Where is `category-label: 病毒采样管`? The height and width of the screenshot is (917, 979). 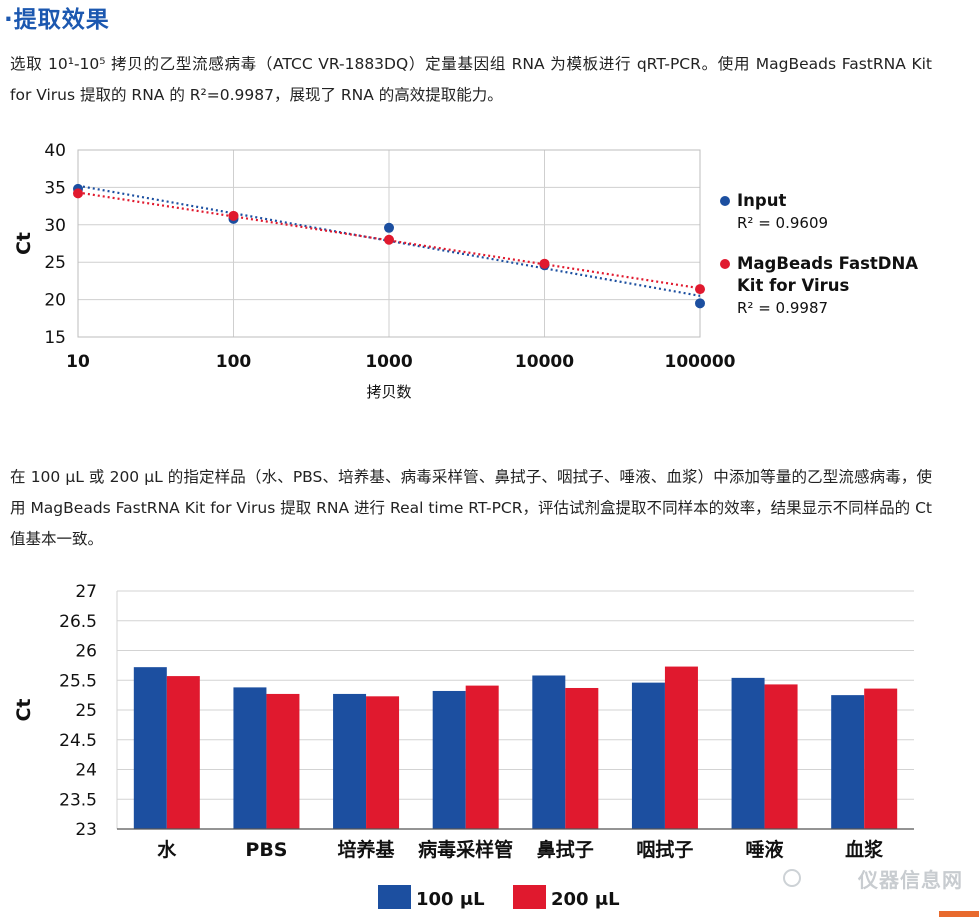
category-label: 病毒采样管 is located at coordinates (465, 849).